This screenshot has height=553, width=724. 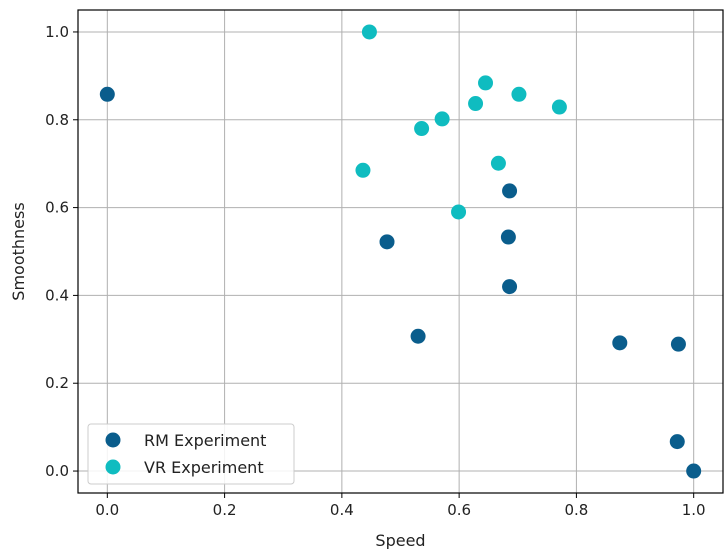 I want to click on y-tick-label: 0.0, so click(x=57, y=471).